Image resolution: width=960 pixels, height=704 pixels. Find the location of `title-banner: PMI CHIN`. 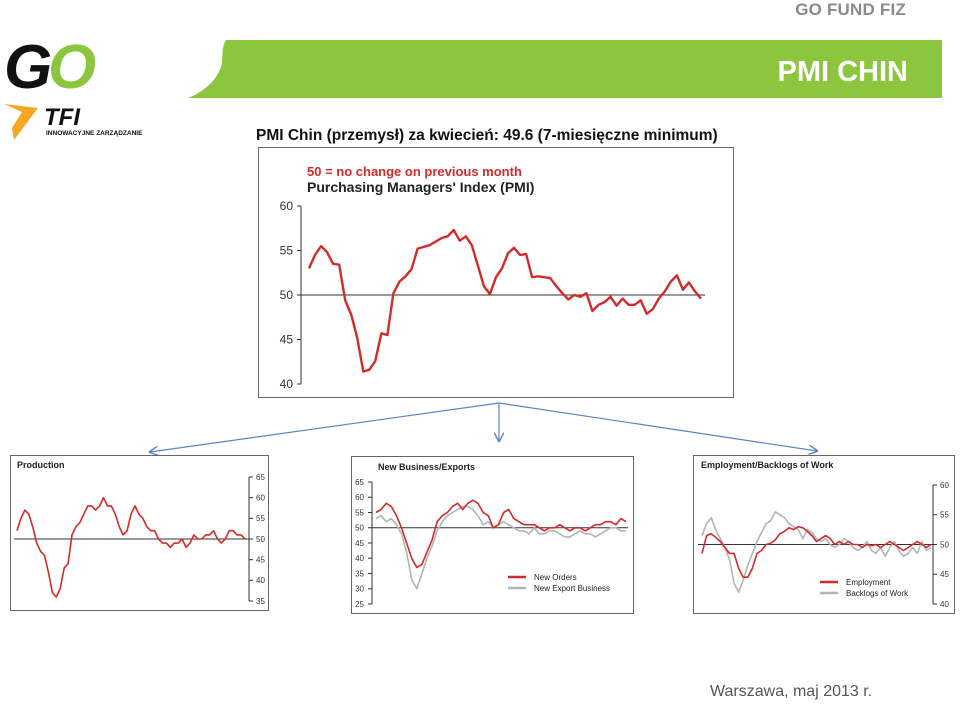

title-banner: PMI CHIN is located at coordinates (565, 69).